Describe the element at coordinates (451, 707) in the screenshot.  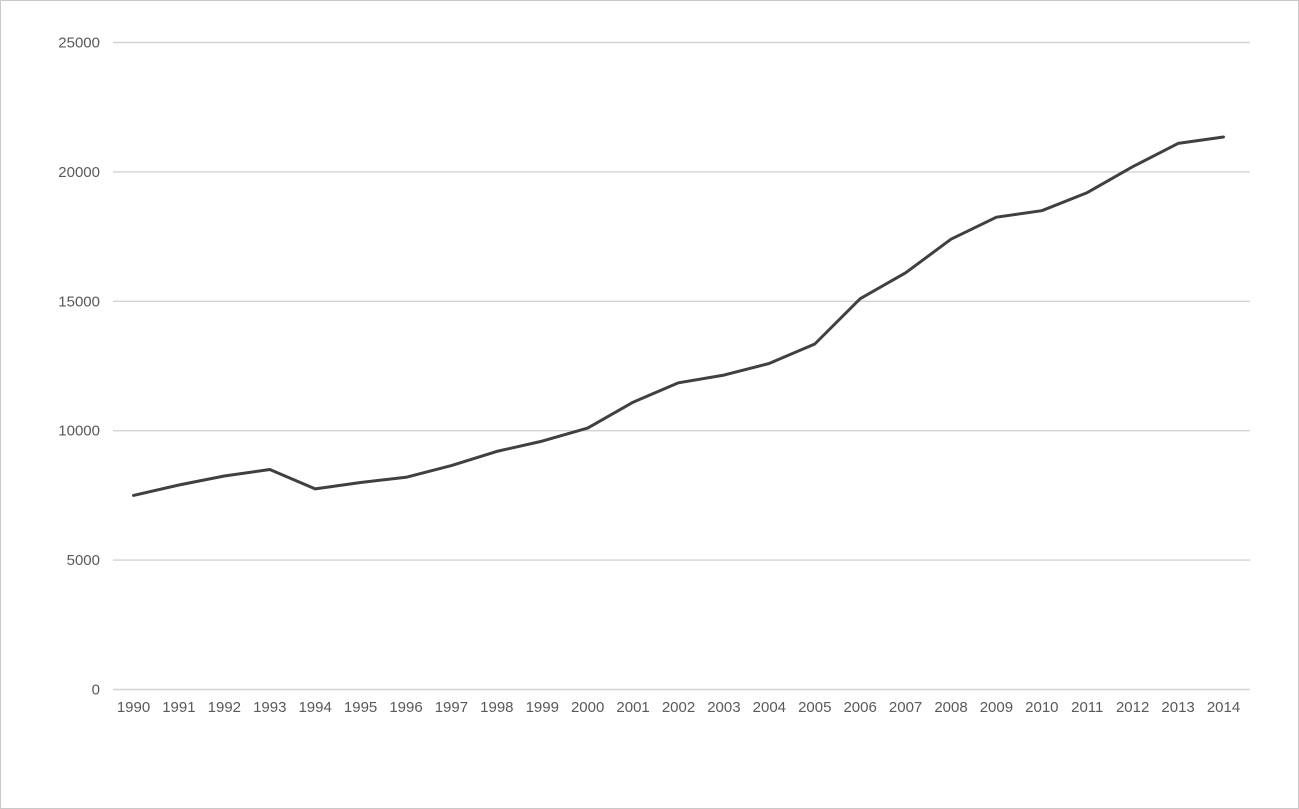
I see `x-tick-label: 1997` at that location.